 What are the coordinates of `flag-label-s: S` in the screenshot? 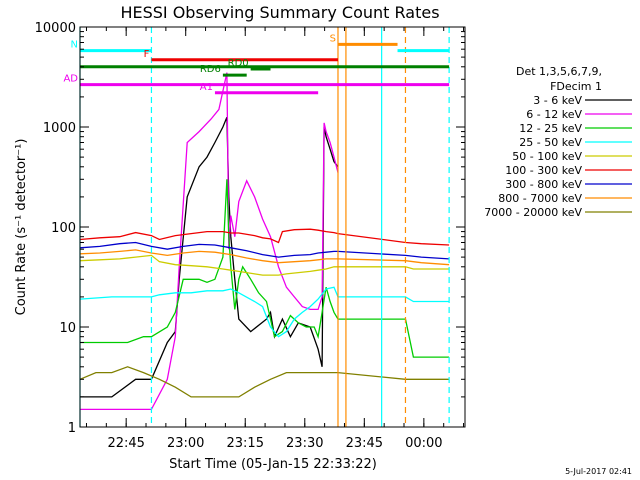 It's located at (333, 38).